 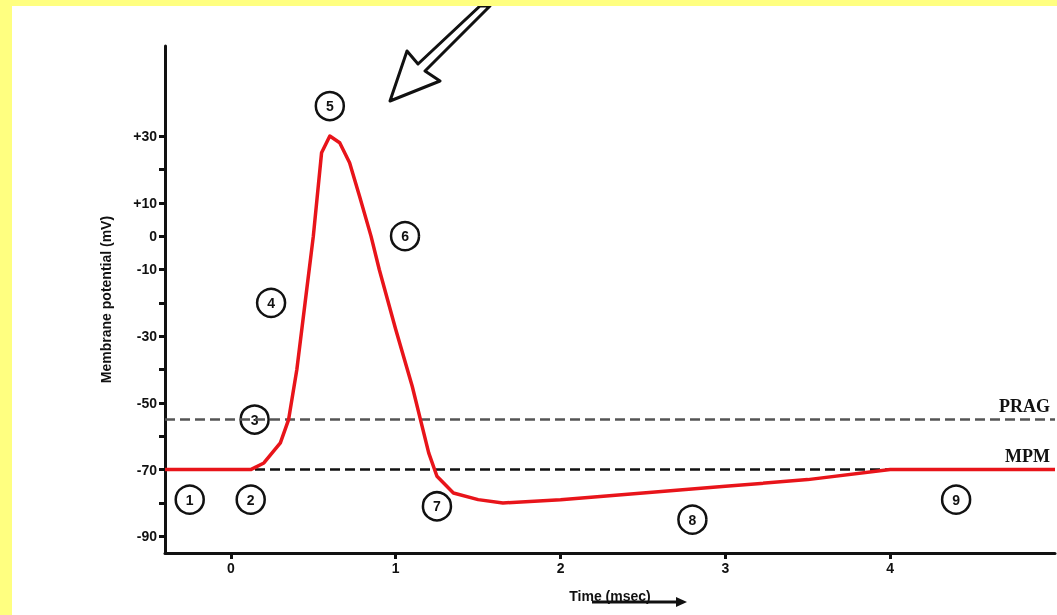 I want to click on annotation: 4, so click(x=271, y=302).